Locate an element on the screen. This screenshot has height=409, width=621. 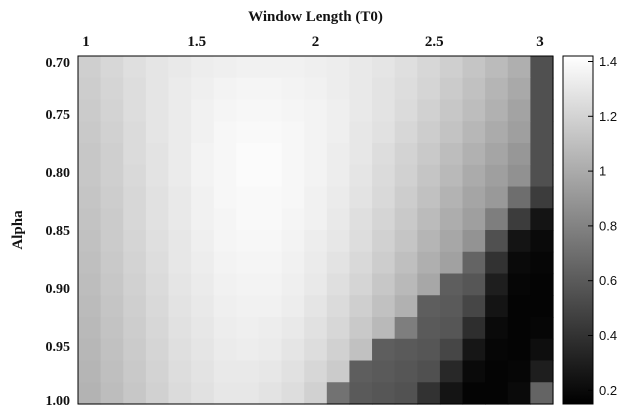
colorbar is located at coordinates (578, 230).